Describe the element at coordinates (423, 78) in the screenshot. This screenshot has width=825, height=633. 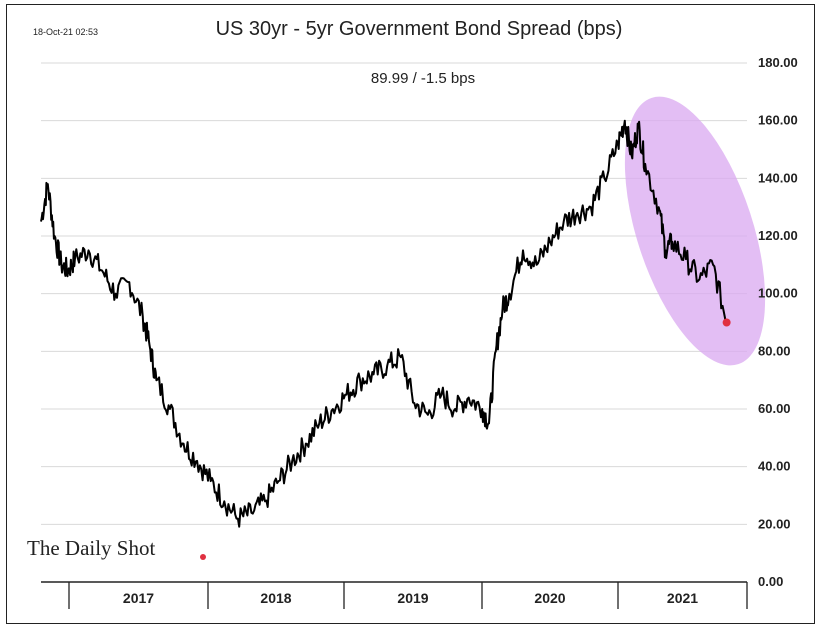
I see `chart-subtitle: 89.99 / -1.5 bps` at that location.